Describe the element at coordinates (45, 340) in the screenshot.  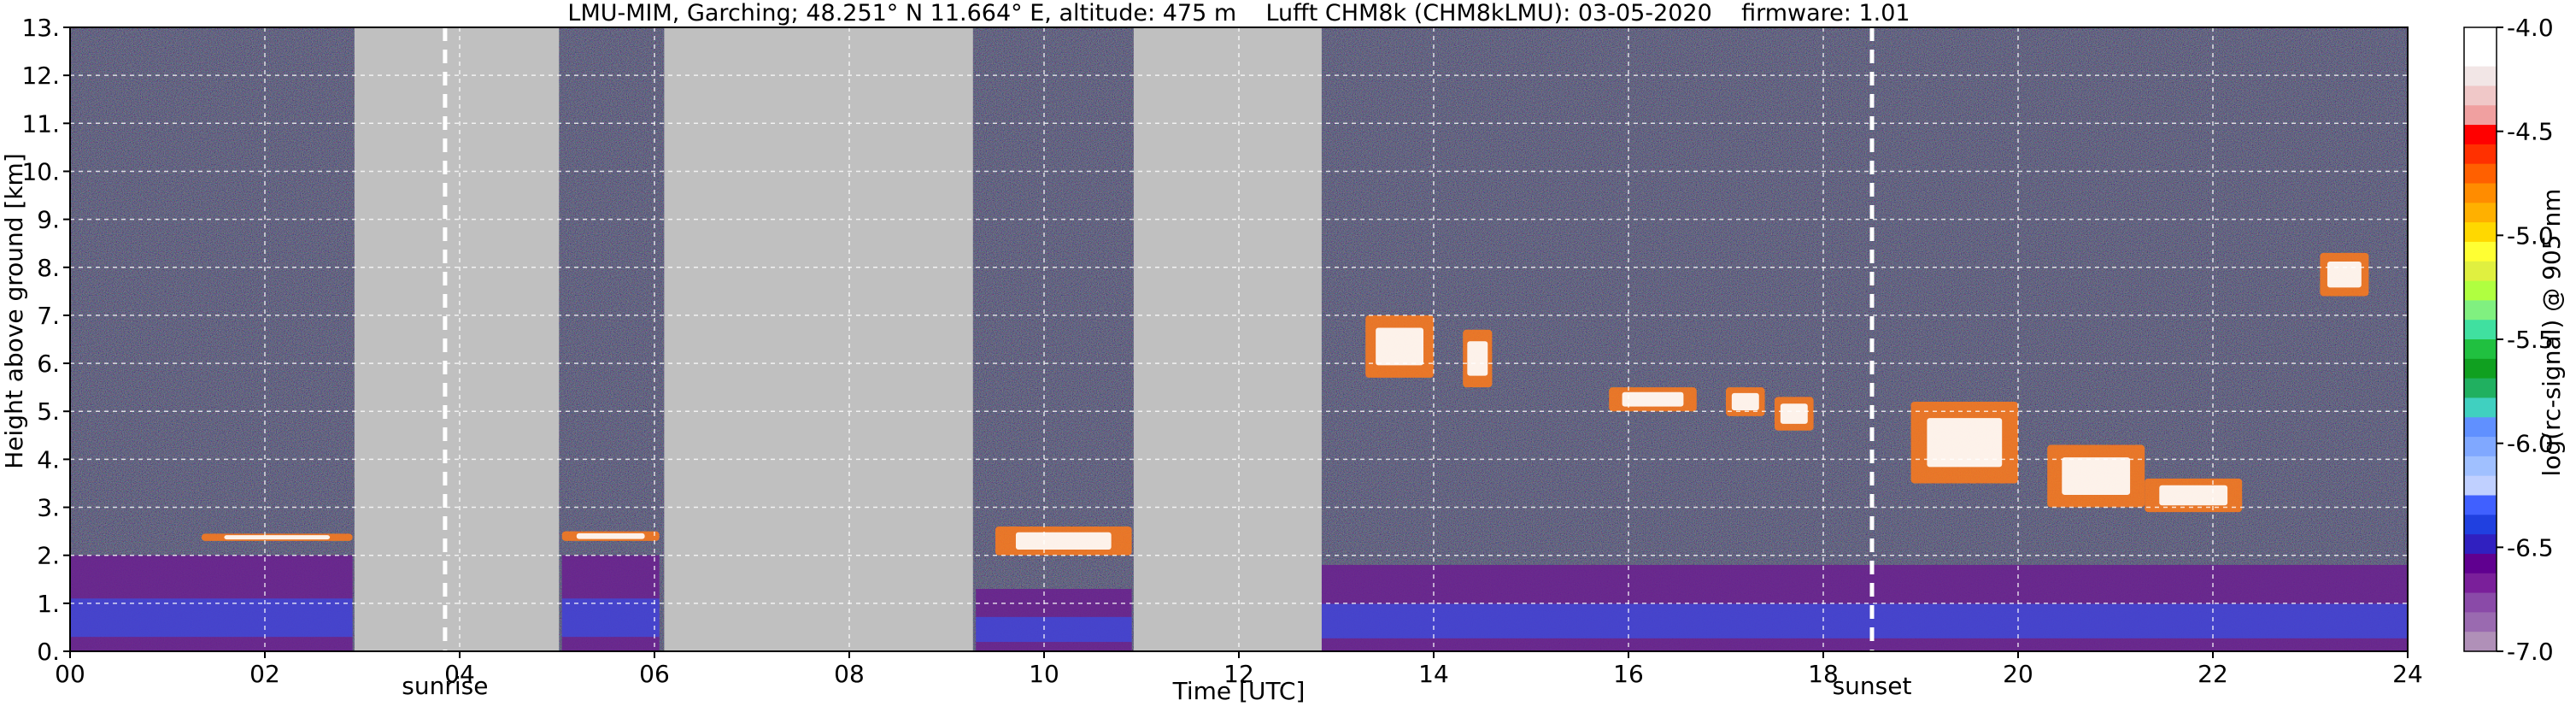
I see `y-axis-ticks: 0. 1. 2. 3. 4. 5. 6. 7. 8. 9. 10. 11. 12. 13.` at that location.